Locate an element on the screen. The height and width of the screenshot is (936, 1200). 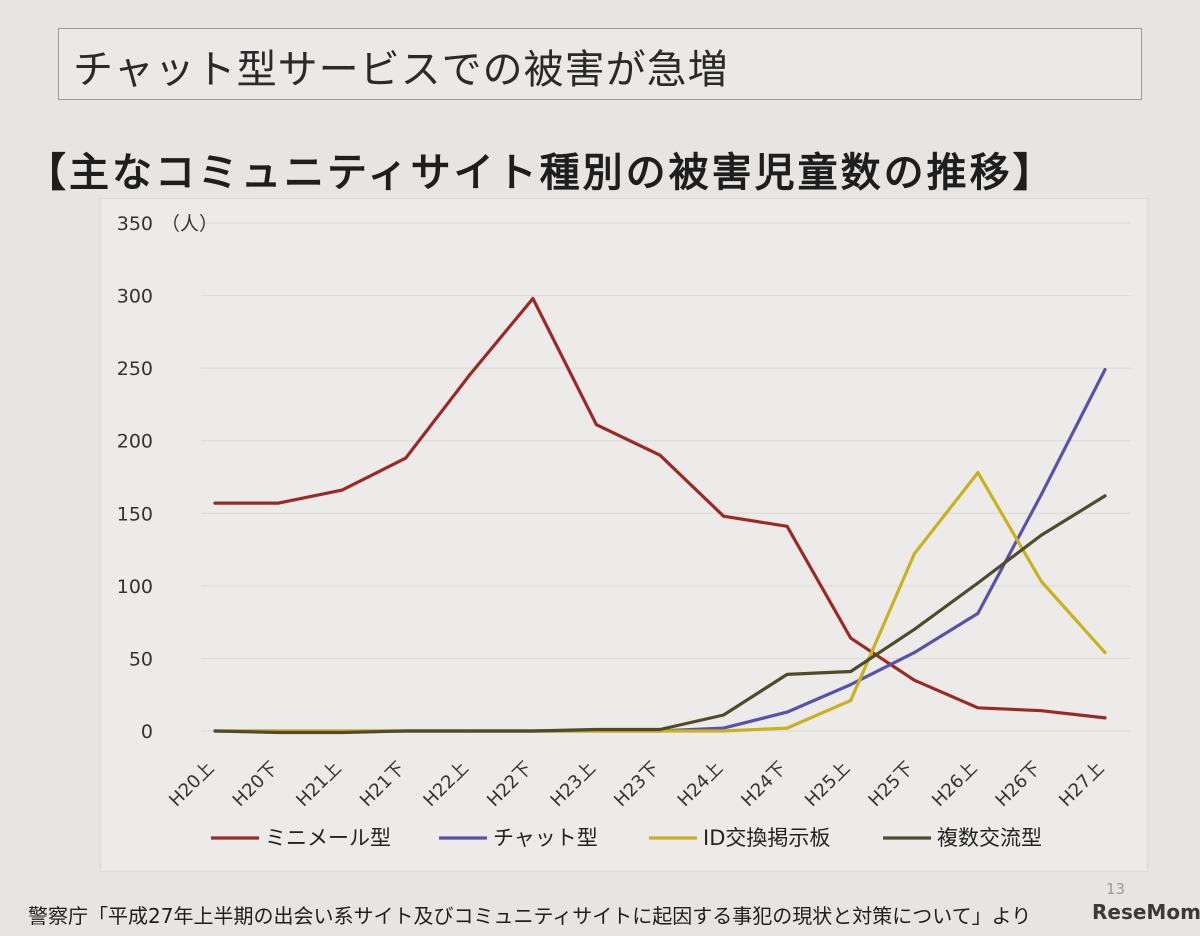
x-tick-label: H21下 is located at coordinates (382, 784).